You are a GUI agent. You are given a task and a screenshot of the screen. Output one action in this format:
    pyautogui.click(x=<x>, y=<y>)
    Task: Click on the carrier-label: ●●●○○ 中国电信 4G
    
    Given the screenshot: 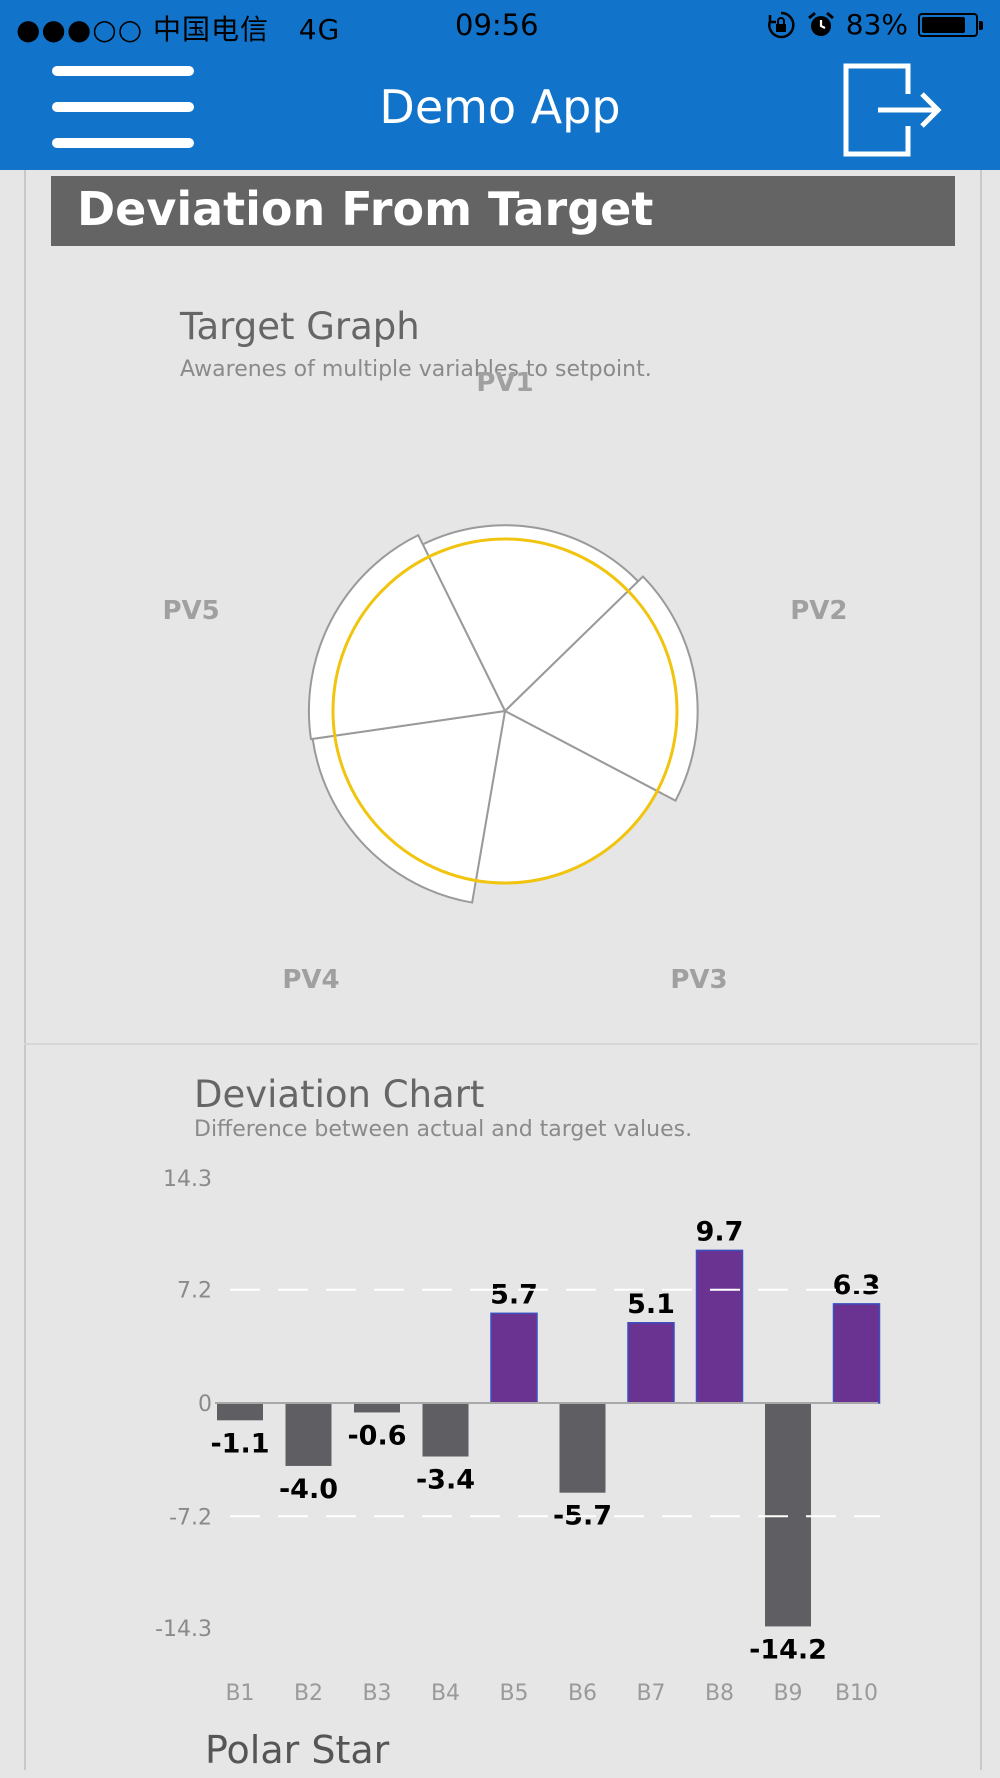 What is the action you would take?
    pyautogui.click(x=178, y=28)
    